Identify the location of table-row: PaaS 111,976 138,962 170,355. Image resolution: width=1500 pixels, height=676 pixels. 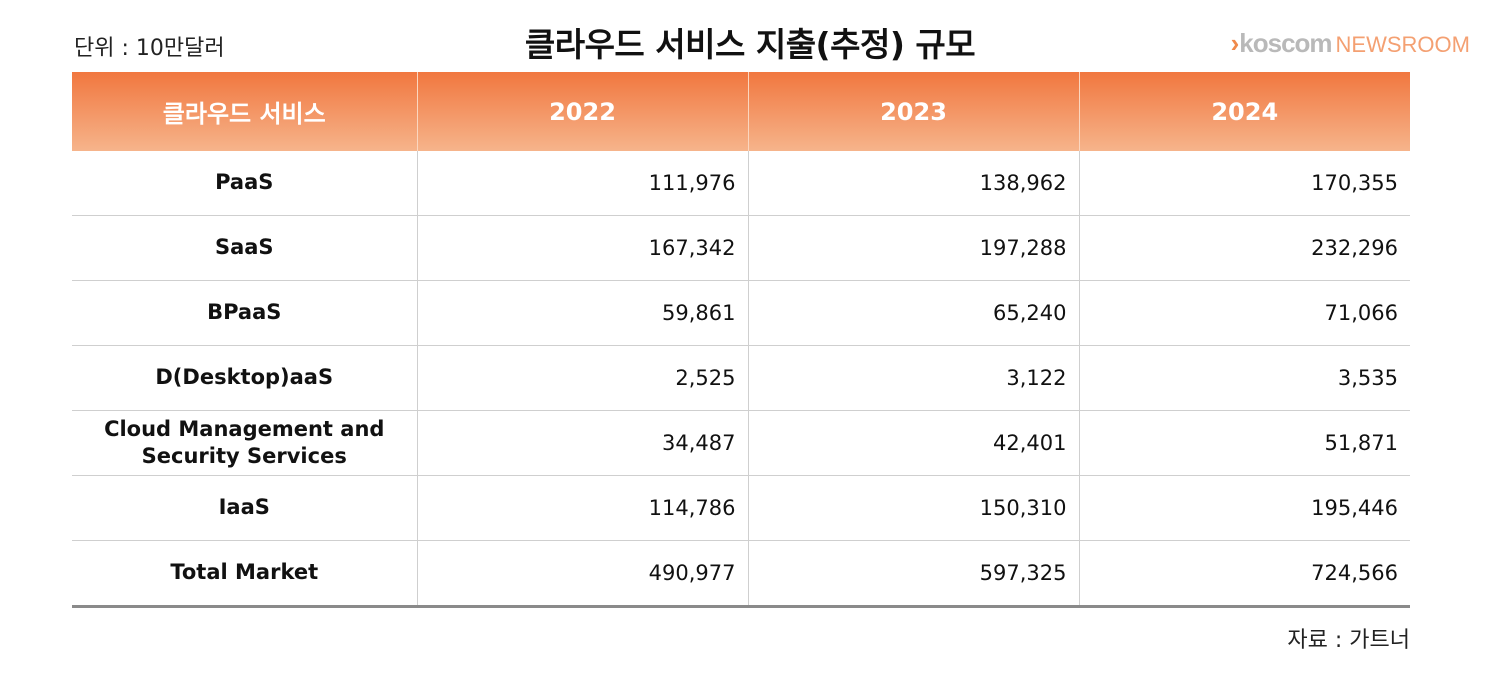
(741, 183).